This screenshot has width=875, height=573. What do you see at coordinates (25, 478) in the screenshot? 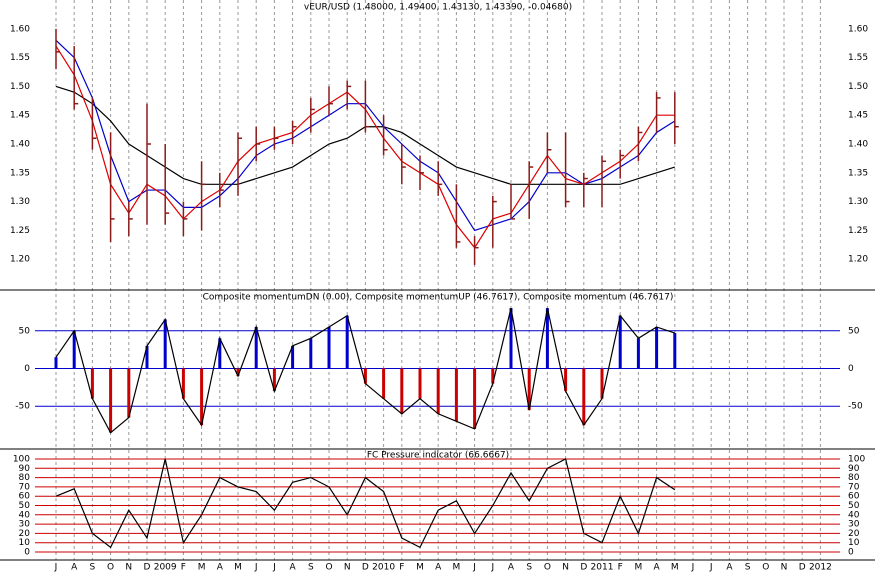
I see `y-tick-label: 80` at bounding box center [25, 478].